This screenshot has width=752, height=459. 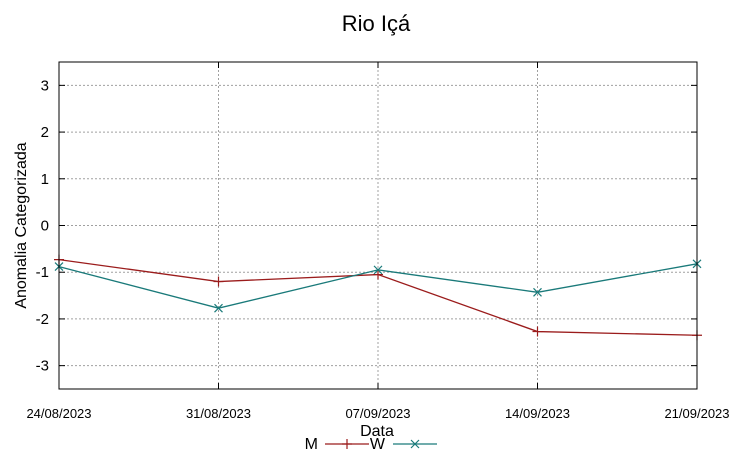 I want to click on legend-label: W, so click(x=378, y=444).